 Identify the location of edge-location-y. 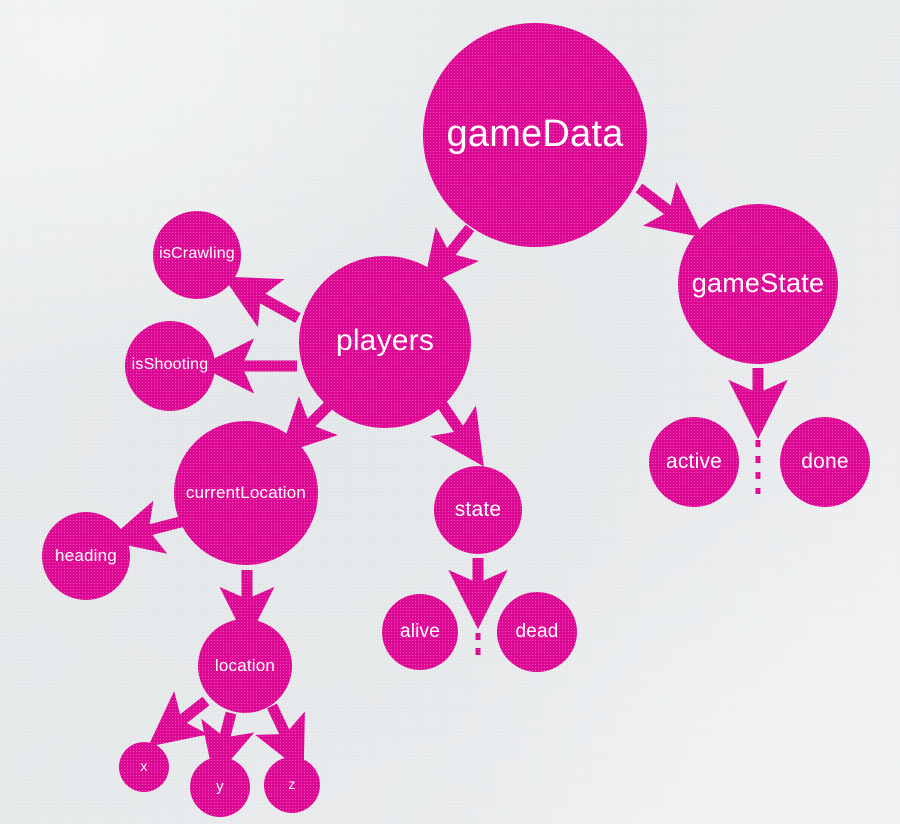
(228, 745).